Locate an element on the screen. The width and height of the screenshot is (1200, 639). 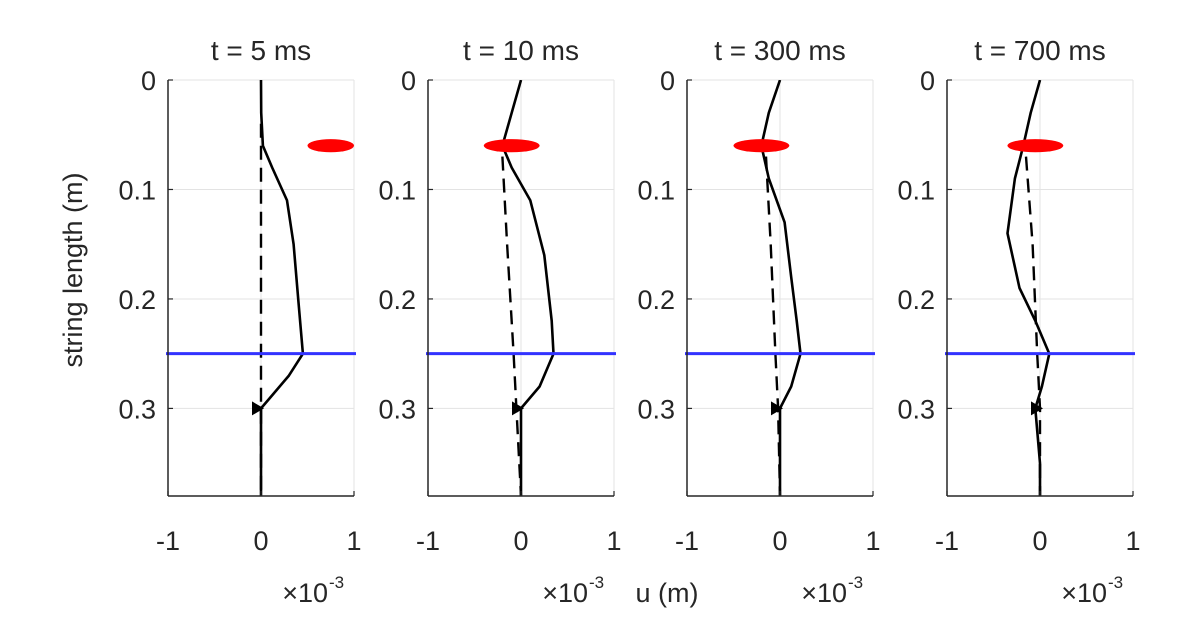
panel-title: t = 10 ms is located at coordinates (521, 50).